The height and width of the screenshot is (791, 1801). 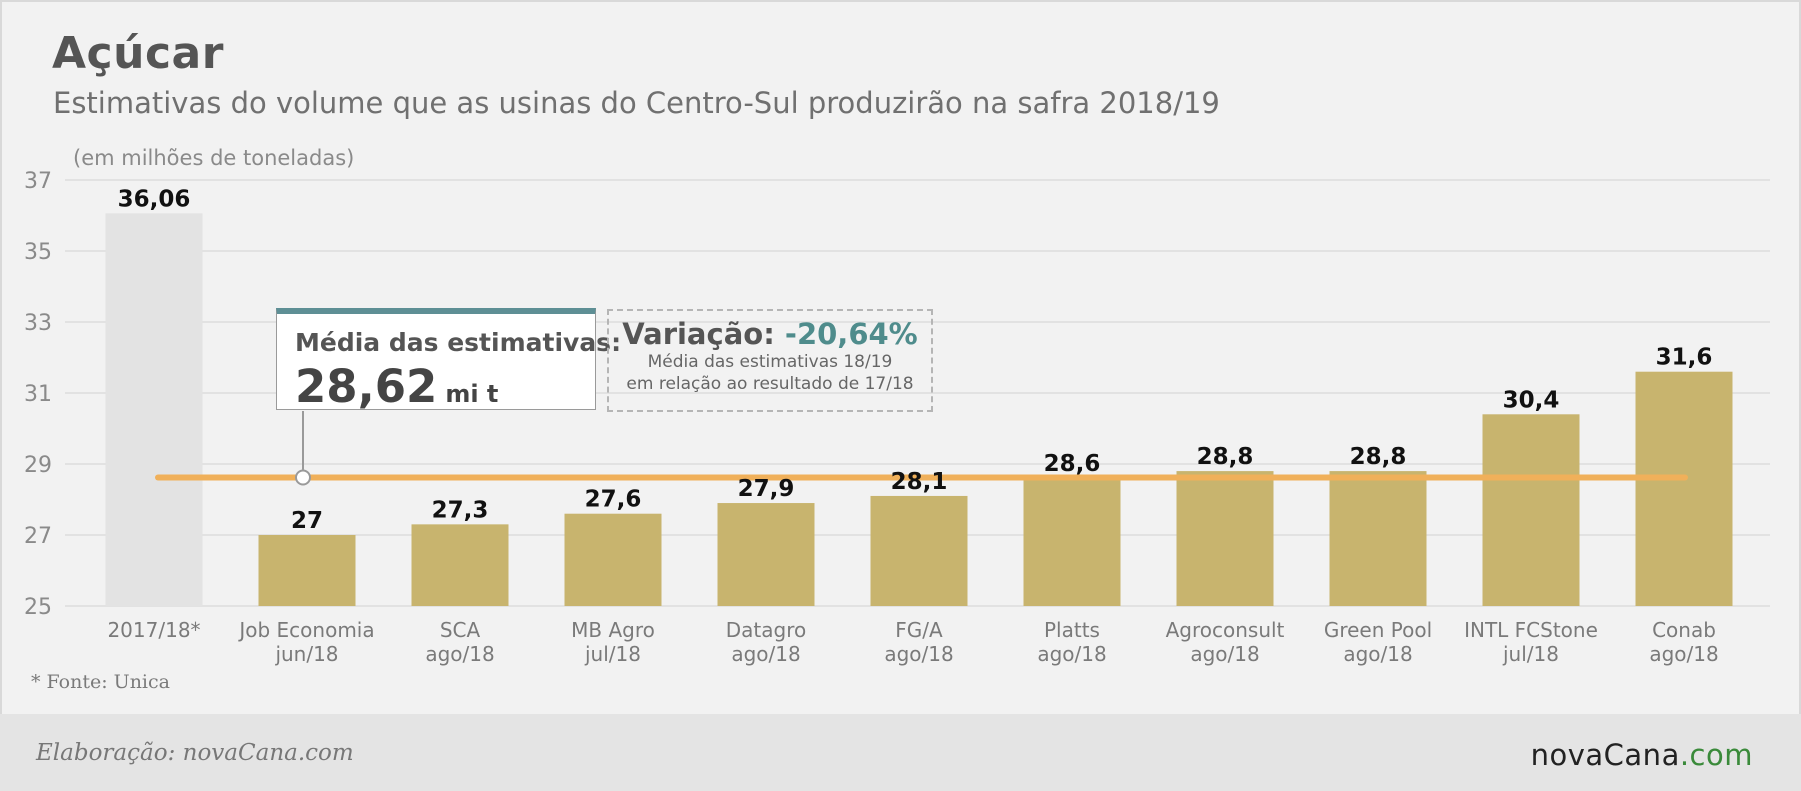 I want to click on x-tick-label: FG/A, so click(x=919, y=630).